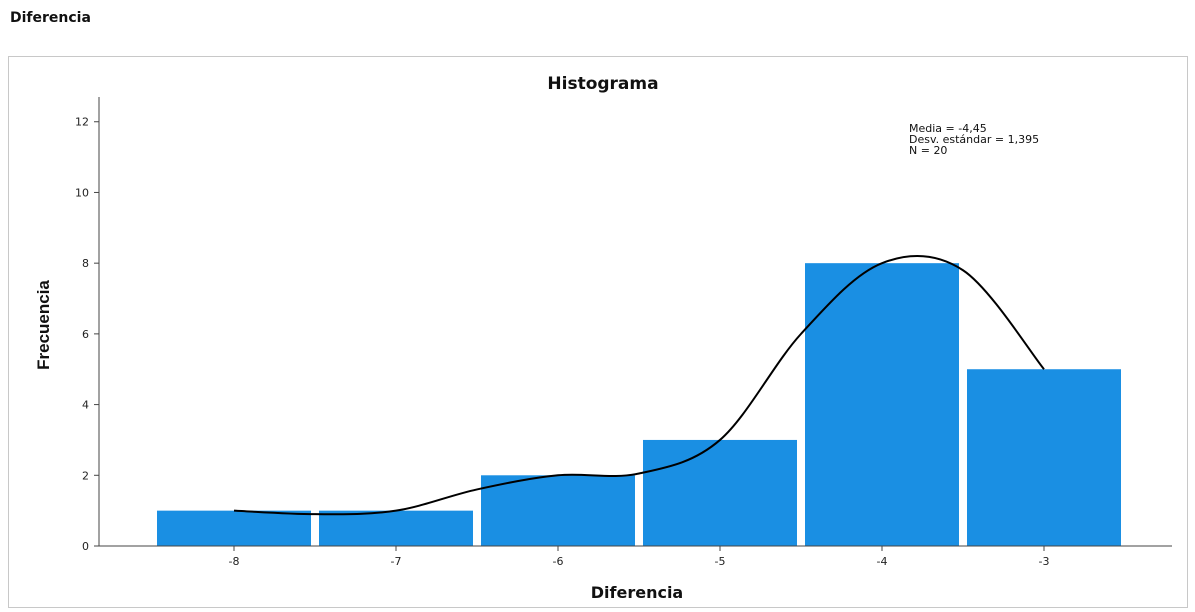 This screenshot has height=612, width=1195. I want to click on y-axis-label: Frecuencia, so click(43, 325).